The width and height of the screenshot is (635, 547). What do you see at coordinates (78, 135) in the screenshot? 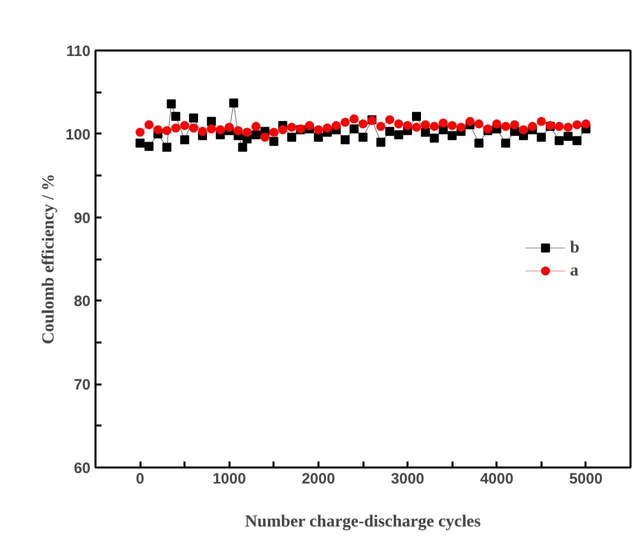
I see `y-tick-label: 100` at bounding box center [78, 135].